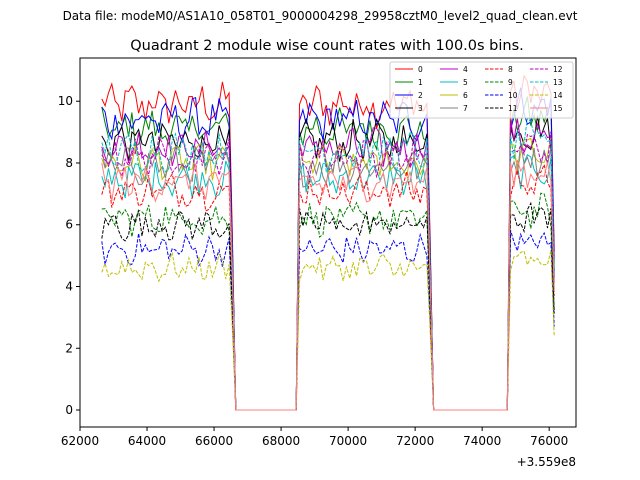  Describe the element at coordinates (558, 82) in the screenshot. I see `legend-label-13: 13` at that location.